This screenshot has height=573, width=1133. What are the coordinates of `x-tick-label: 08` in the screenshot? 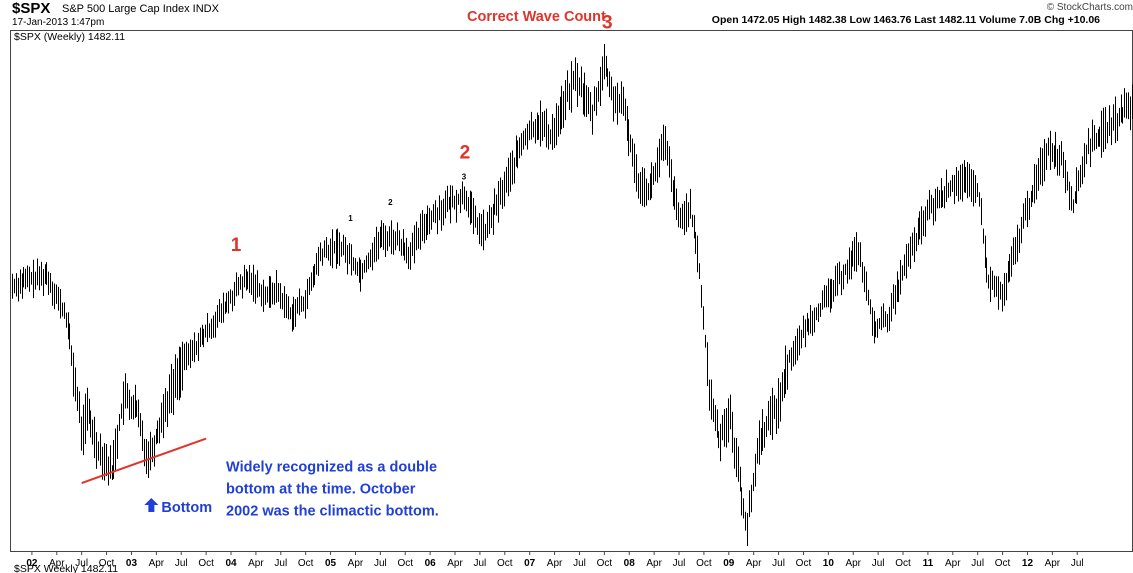 It's located at (630, 563).